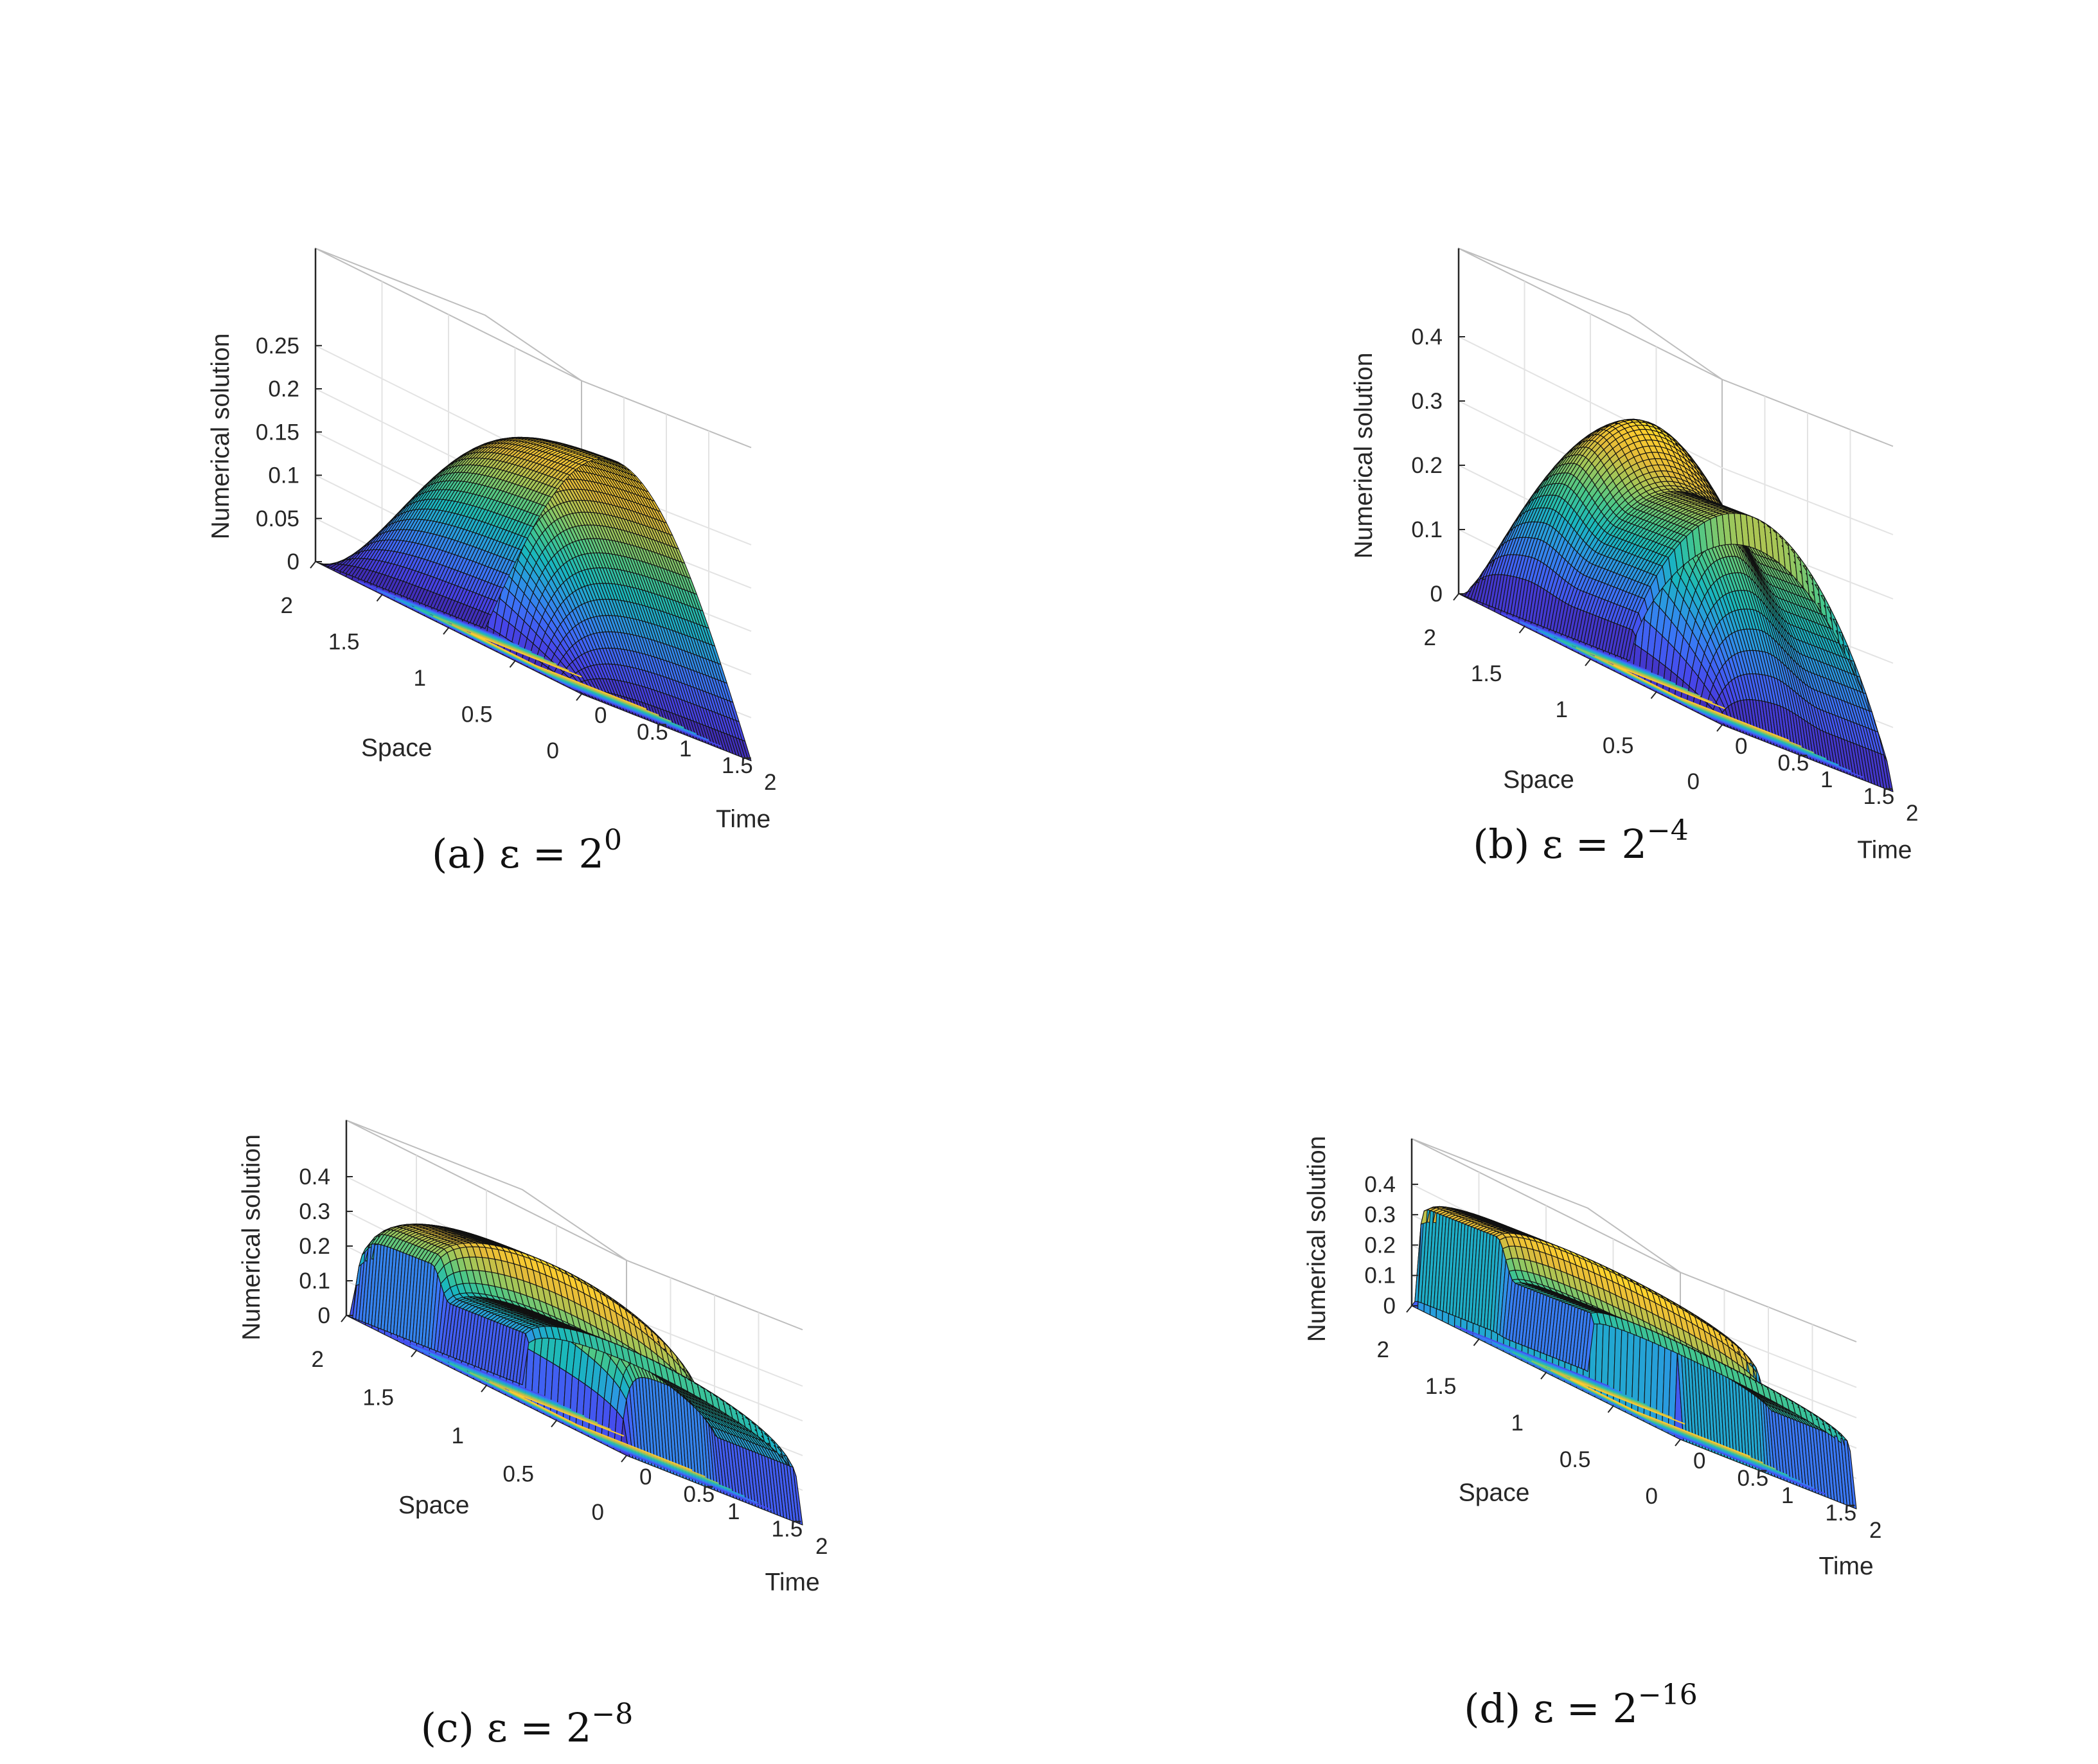 This screenshot has height=1764, width=2098. What do you see at coordinates (600, 715) in the screenshot?
I see `y-tick-label: 0` at bounding box center [600, 715].